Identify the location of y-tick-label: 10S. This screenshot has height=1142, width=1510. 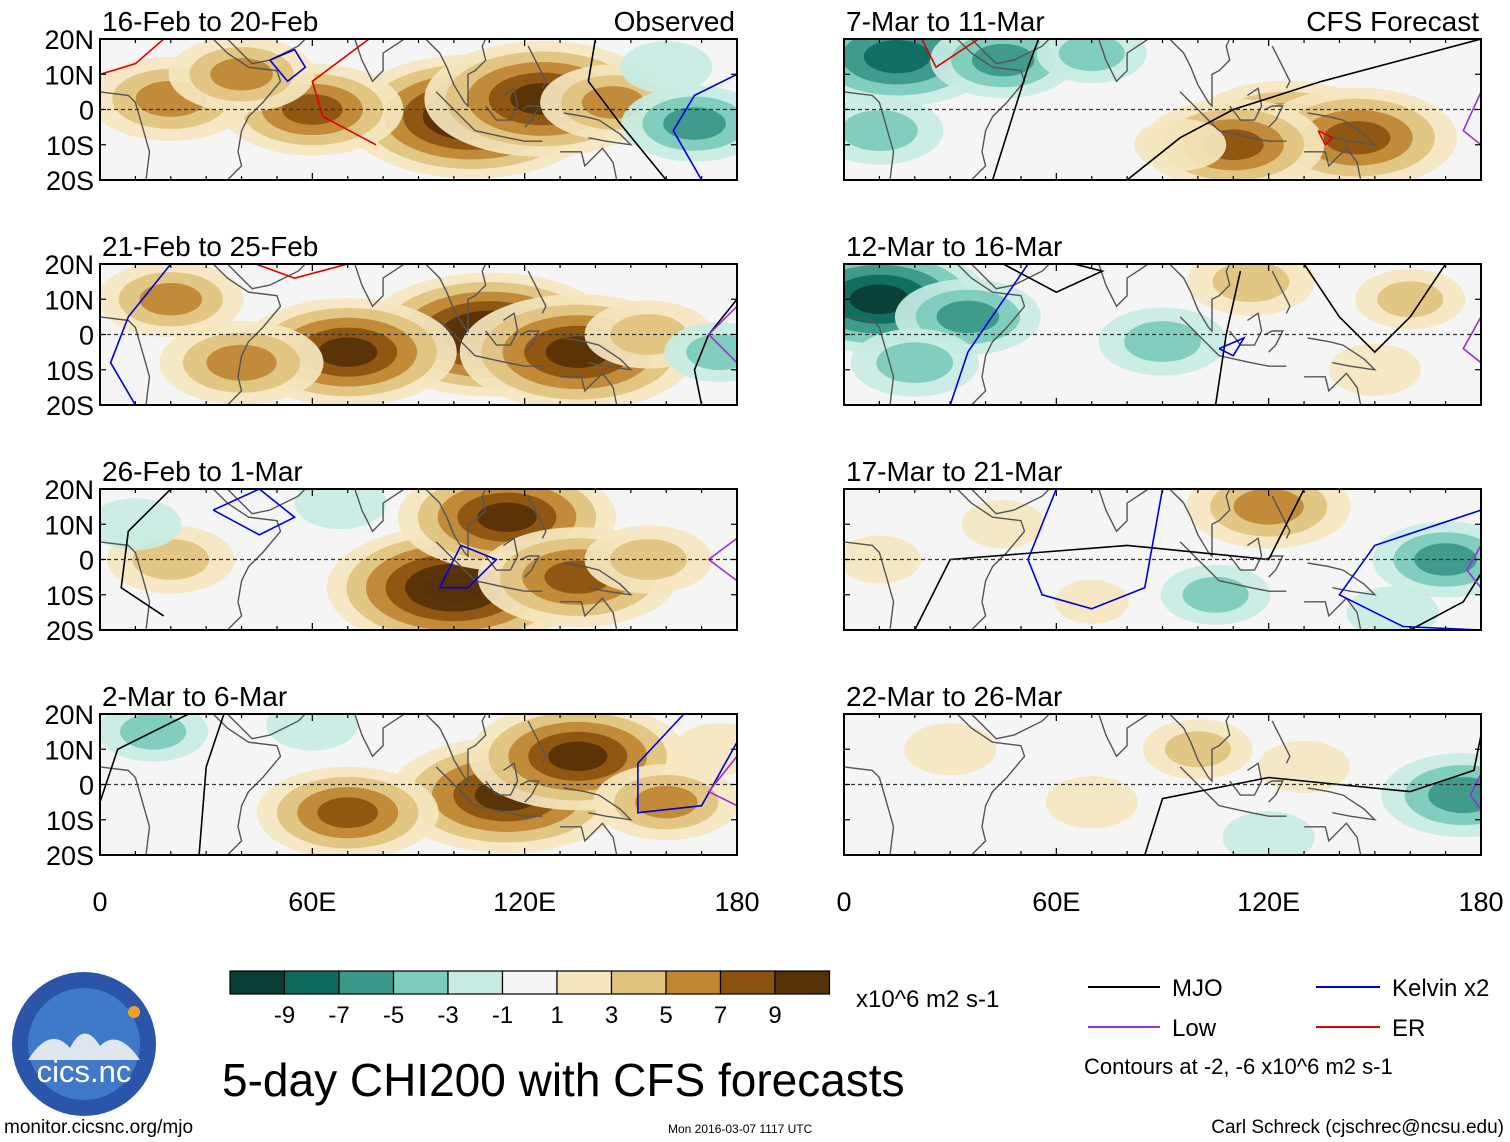
(70, 596).